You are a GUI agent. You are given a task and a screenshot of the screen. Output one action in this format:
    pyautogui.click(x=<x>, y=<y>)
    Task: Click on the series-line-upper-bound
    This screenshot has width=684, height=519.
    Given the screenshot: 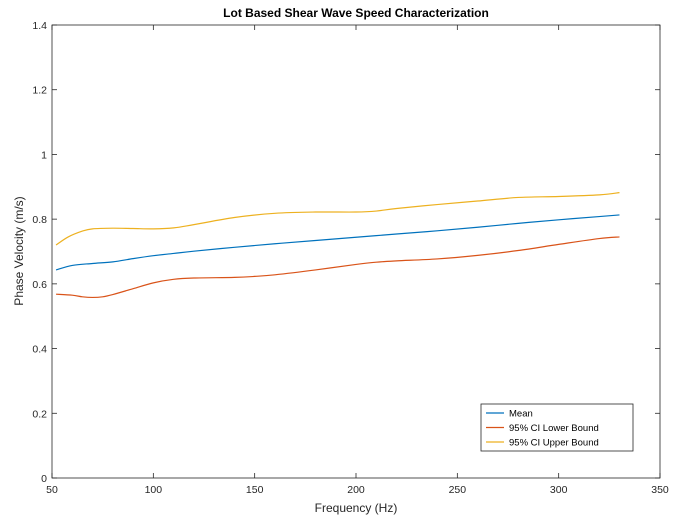 What is the action you would take?
    pyautogui.click(x=337, y=219)
    